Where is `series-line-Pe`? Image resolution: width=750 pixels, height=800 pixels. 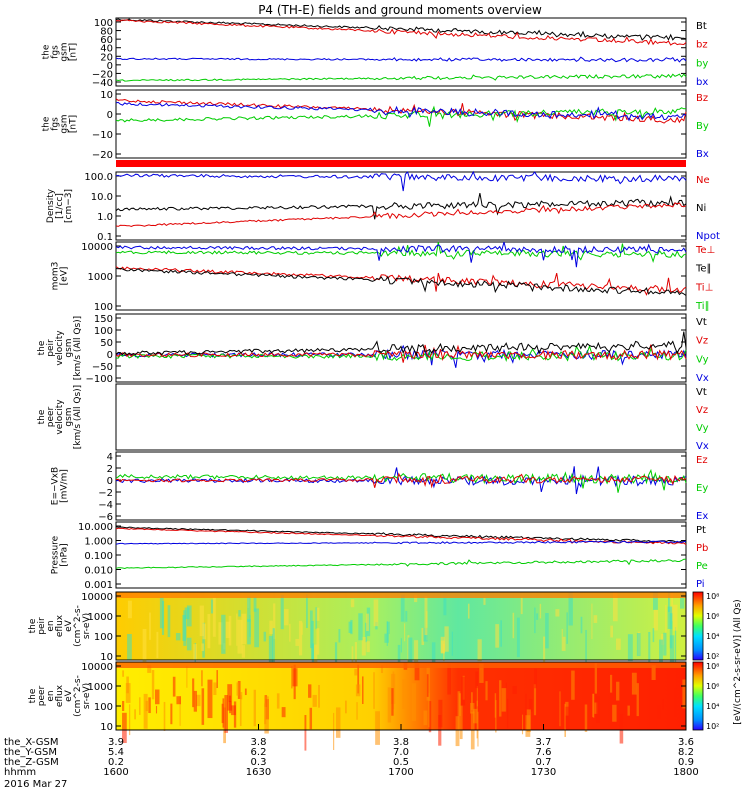
series-line-Pe is located at coordinates (400, 564).